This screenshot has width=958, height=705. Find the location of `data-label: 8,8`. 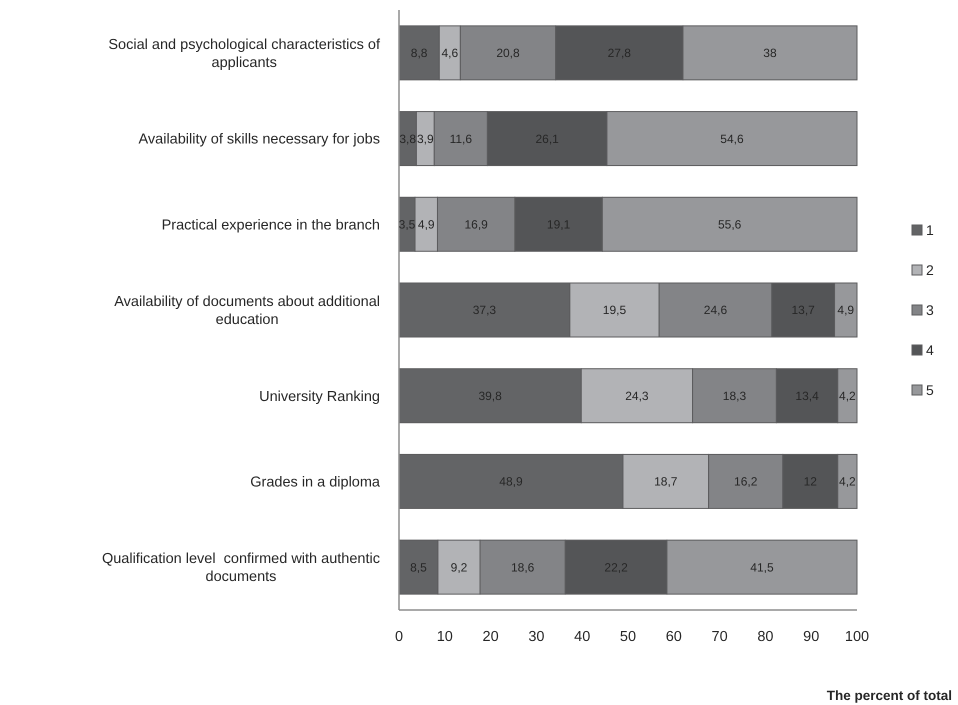

data-label: 8,8 is located at coordinates (419, 53).